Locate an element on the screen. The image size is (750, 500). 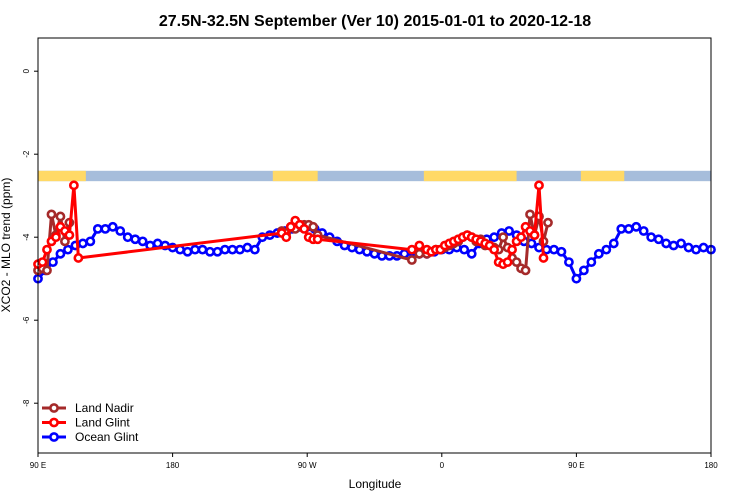
x-axis: 90 E 180 90 W 0 90 E 180 is located at coordinates (374, 461).